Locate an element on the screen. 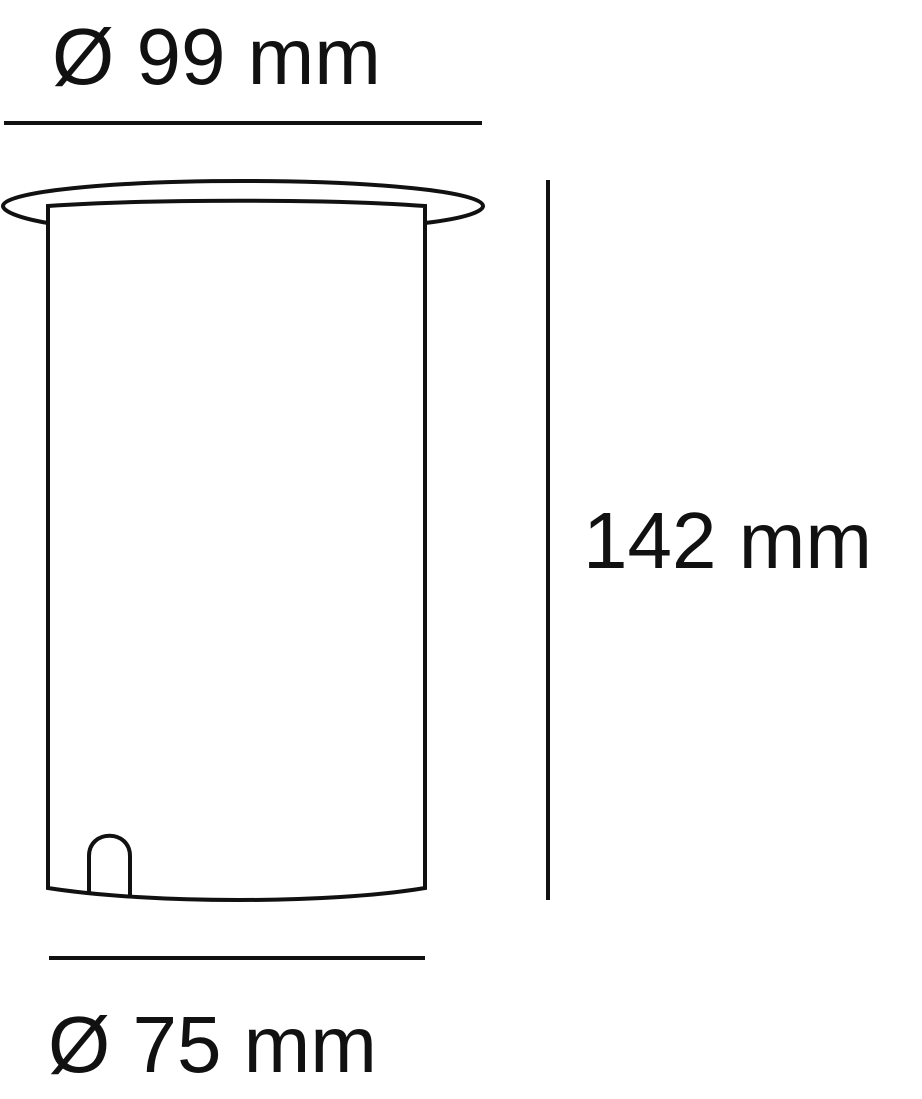 The height and width of the screenshot is (1099, 922). flange-ring is located at coordinates (243, 201).